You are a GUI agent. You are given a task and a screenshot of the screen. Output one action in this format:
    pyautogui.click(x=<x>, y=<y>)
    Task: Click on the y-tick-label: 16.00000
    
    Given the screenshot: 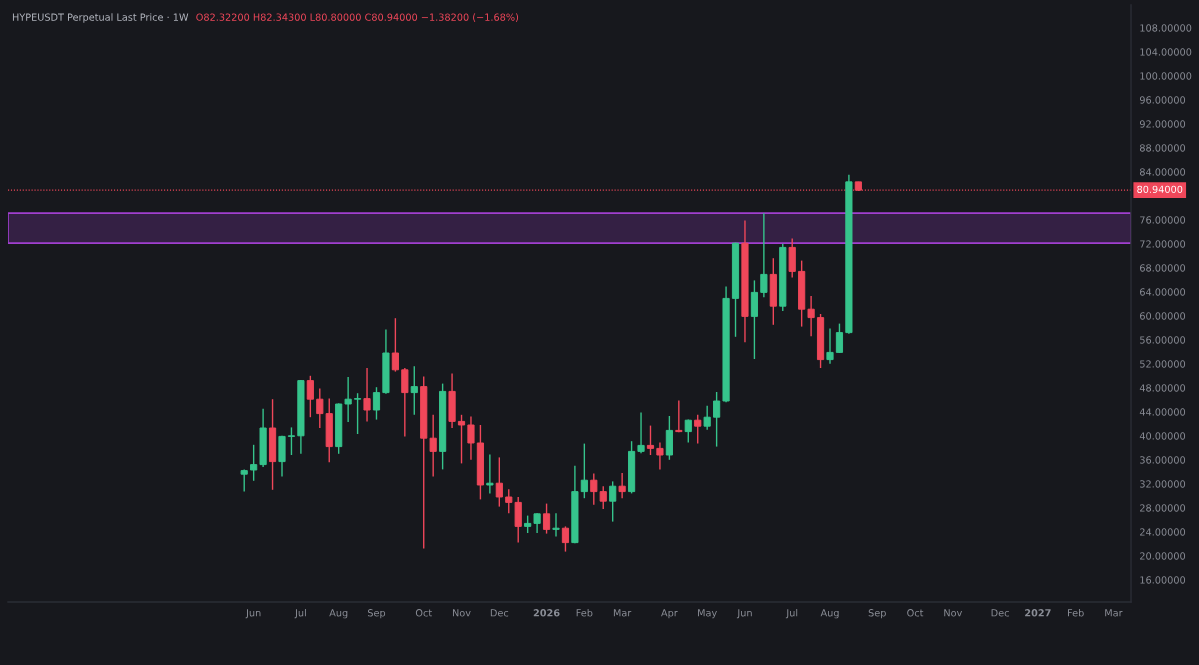 What is the action you would take?
    pyautogui.click(x=1163, y=580)
    